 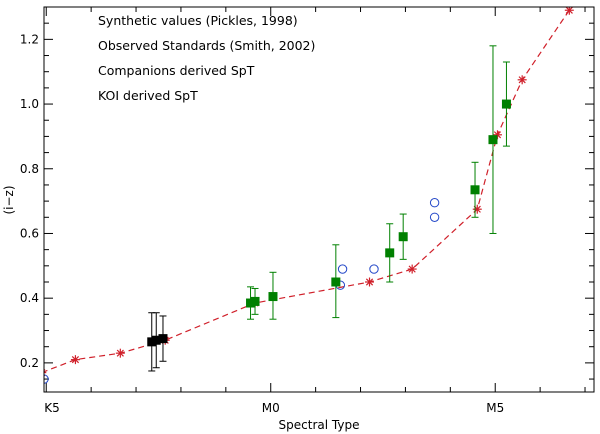 What do you see at coordinates (29, 233) in the screenshot?
I see `y-tick-label: 0.6` at bounding box center [29, 233].